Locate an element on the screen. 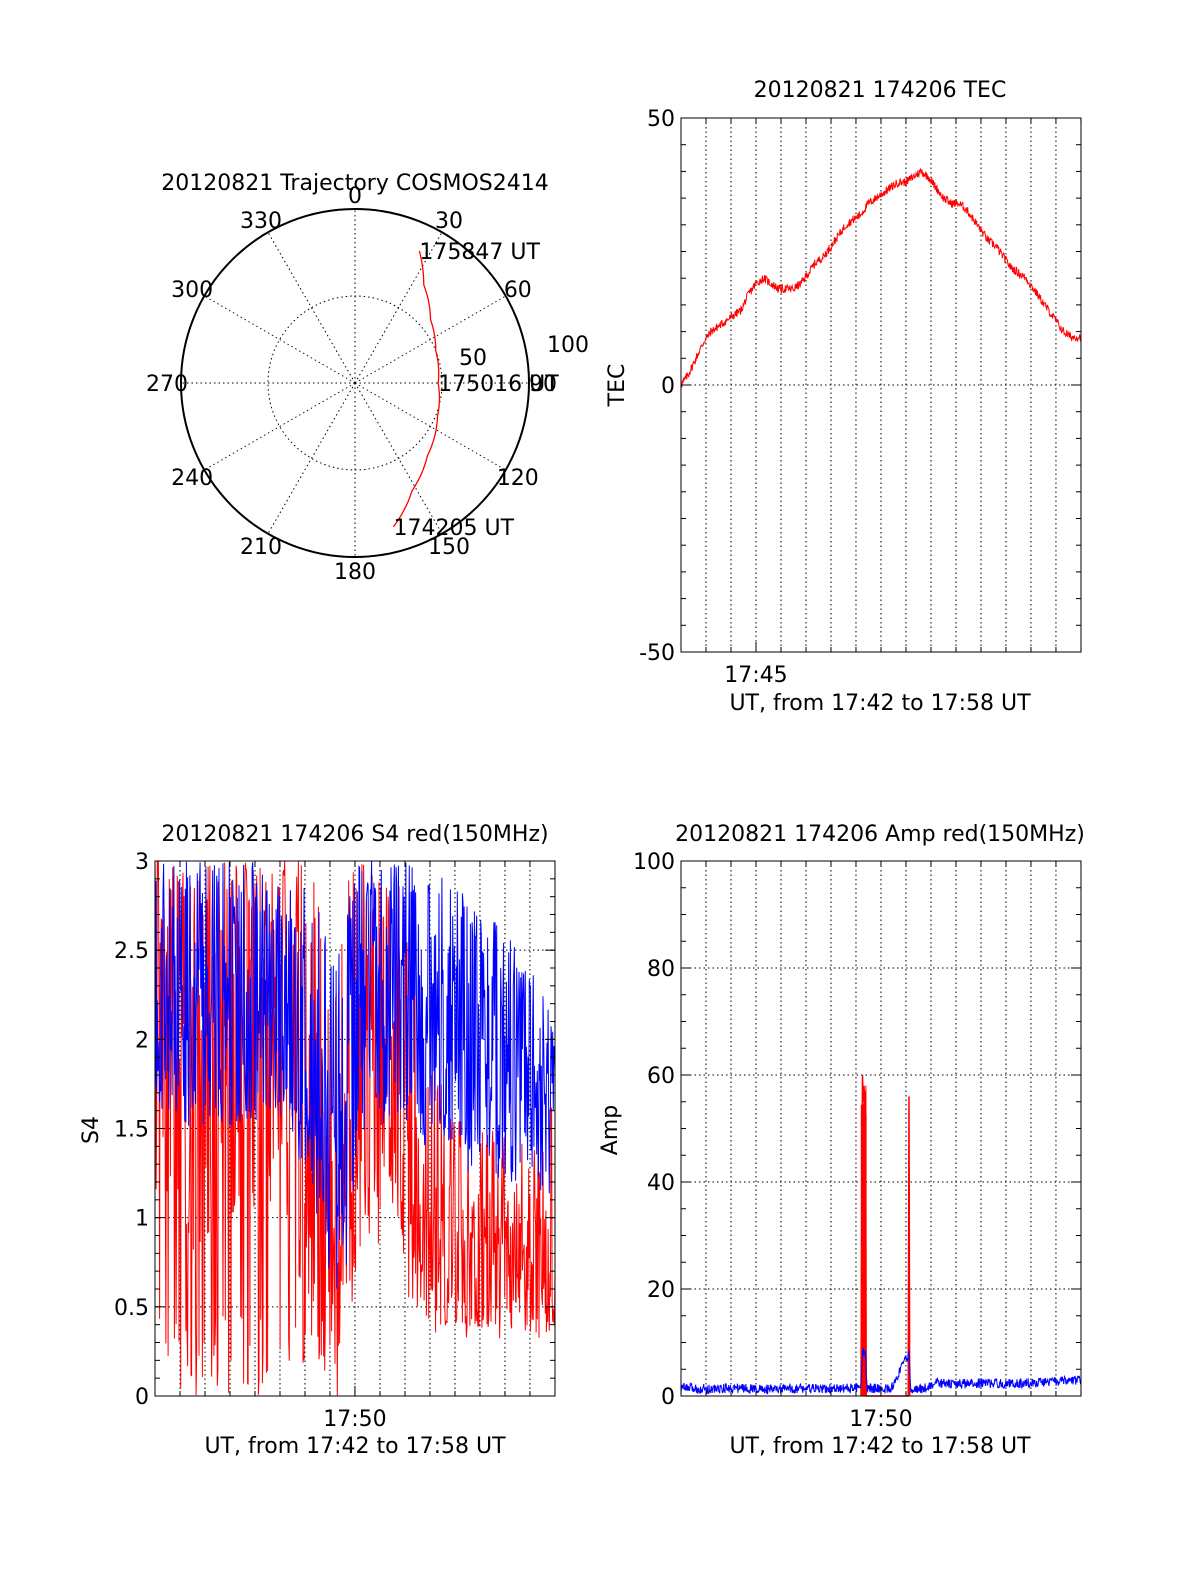 The image size is (1200, 1575). polar-title: 20120821 Trajectory COSMOS2414 is located at coordinates (354, 183).